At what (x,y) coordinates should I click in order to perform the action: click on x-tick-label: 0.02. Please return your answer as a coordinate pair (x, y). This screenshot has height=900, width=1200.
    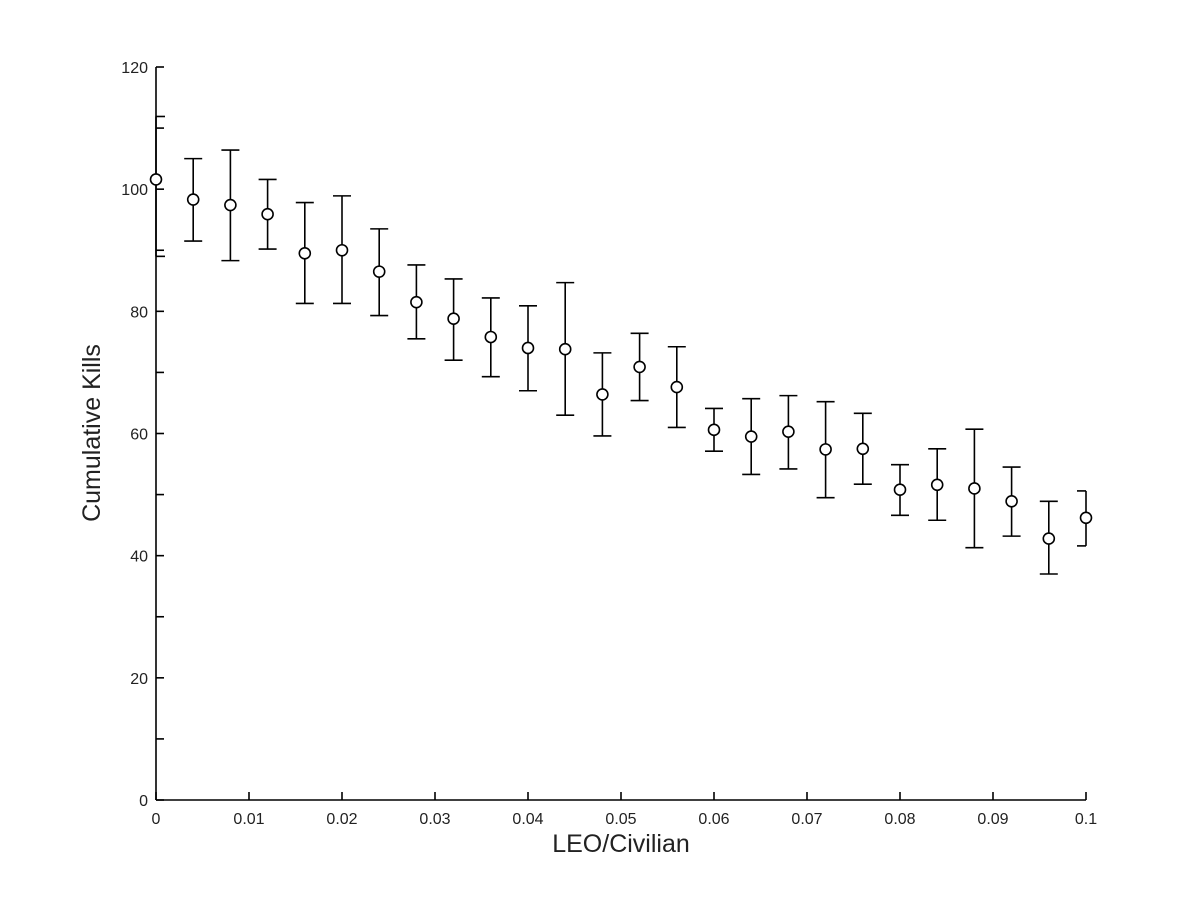
    Looking at the image, I should click on (341, 819).